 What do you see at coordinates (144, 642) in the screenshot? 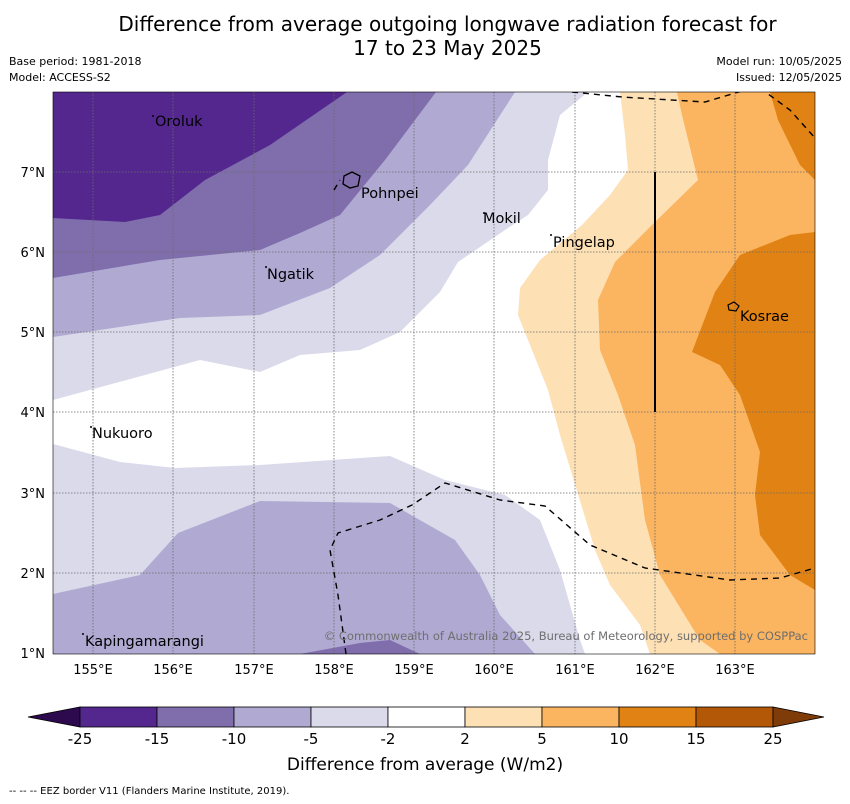
I see `label-kapingamarangi: Kapingamarangi` at bounding box center [144, 642].